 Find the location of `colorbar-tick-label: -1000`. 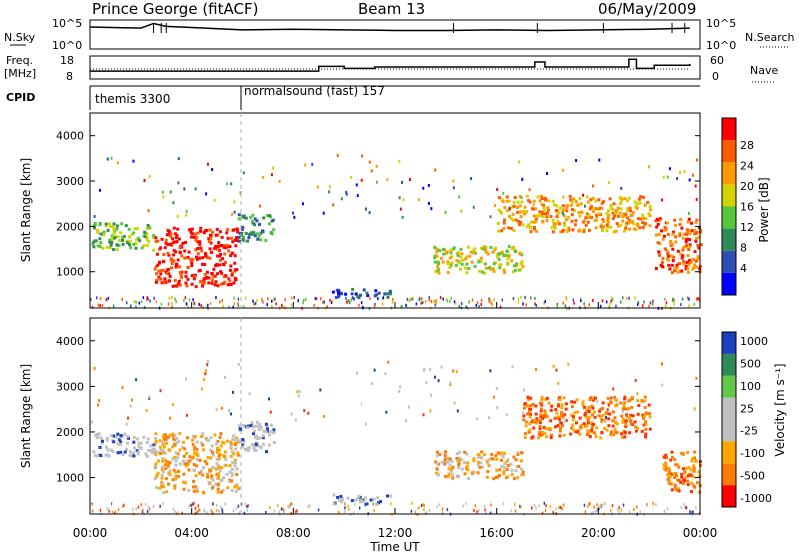

colorbar-tick-label: -1000 is located at coordinates (756, 498).